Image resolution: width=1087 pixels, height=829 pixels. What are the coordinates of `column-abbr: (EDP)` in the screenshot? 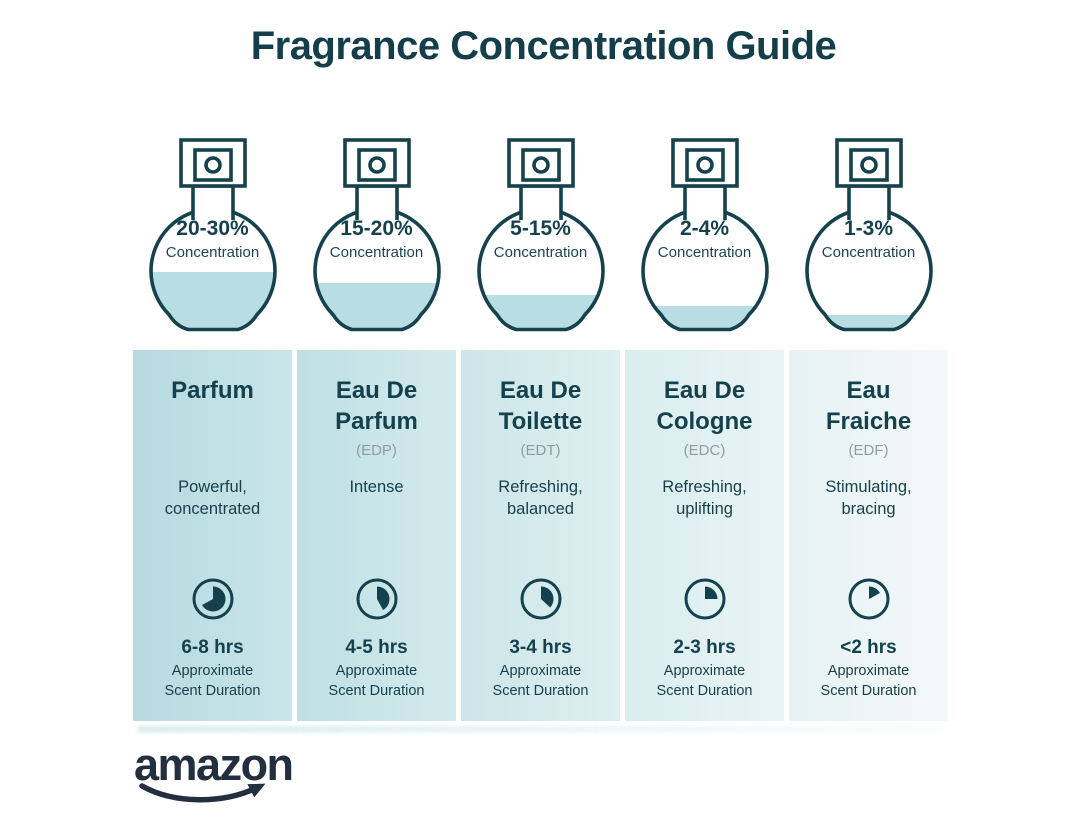 It's located at (376, 450).